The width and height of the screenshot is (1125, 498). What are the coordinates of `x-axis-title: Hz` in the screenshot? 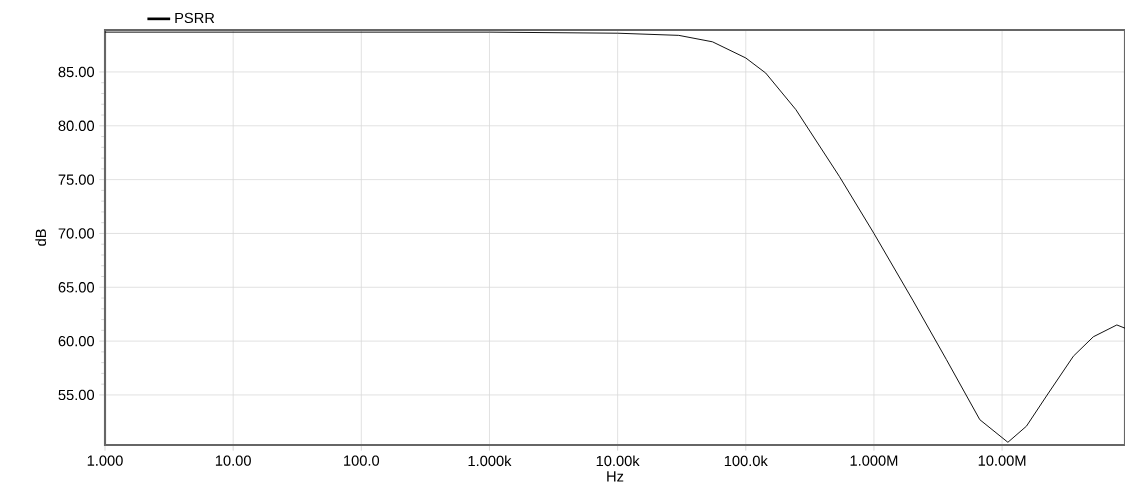 It's located at (615, 476).